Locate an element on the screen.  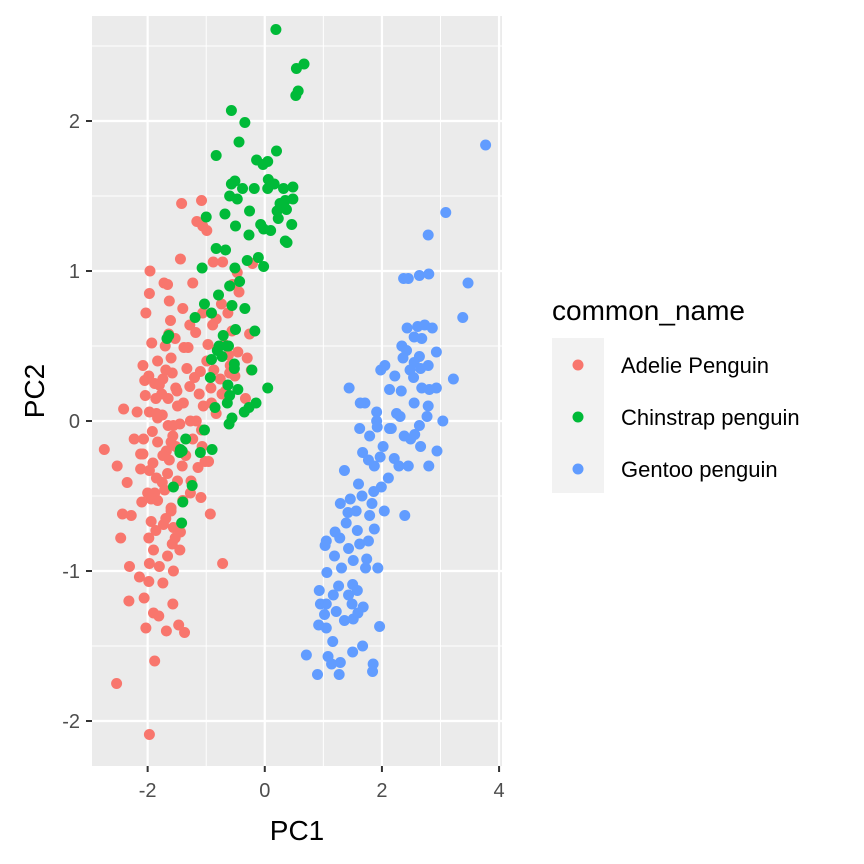
legend-label: Gentoo penguin is located at coordinates (699, 469).